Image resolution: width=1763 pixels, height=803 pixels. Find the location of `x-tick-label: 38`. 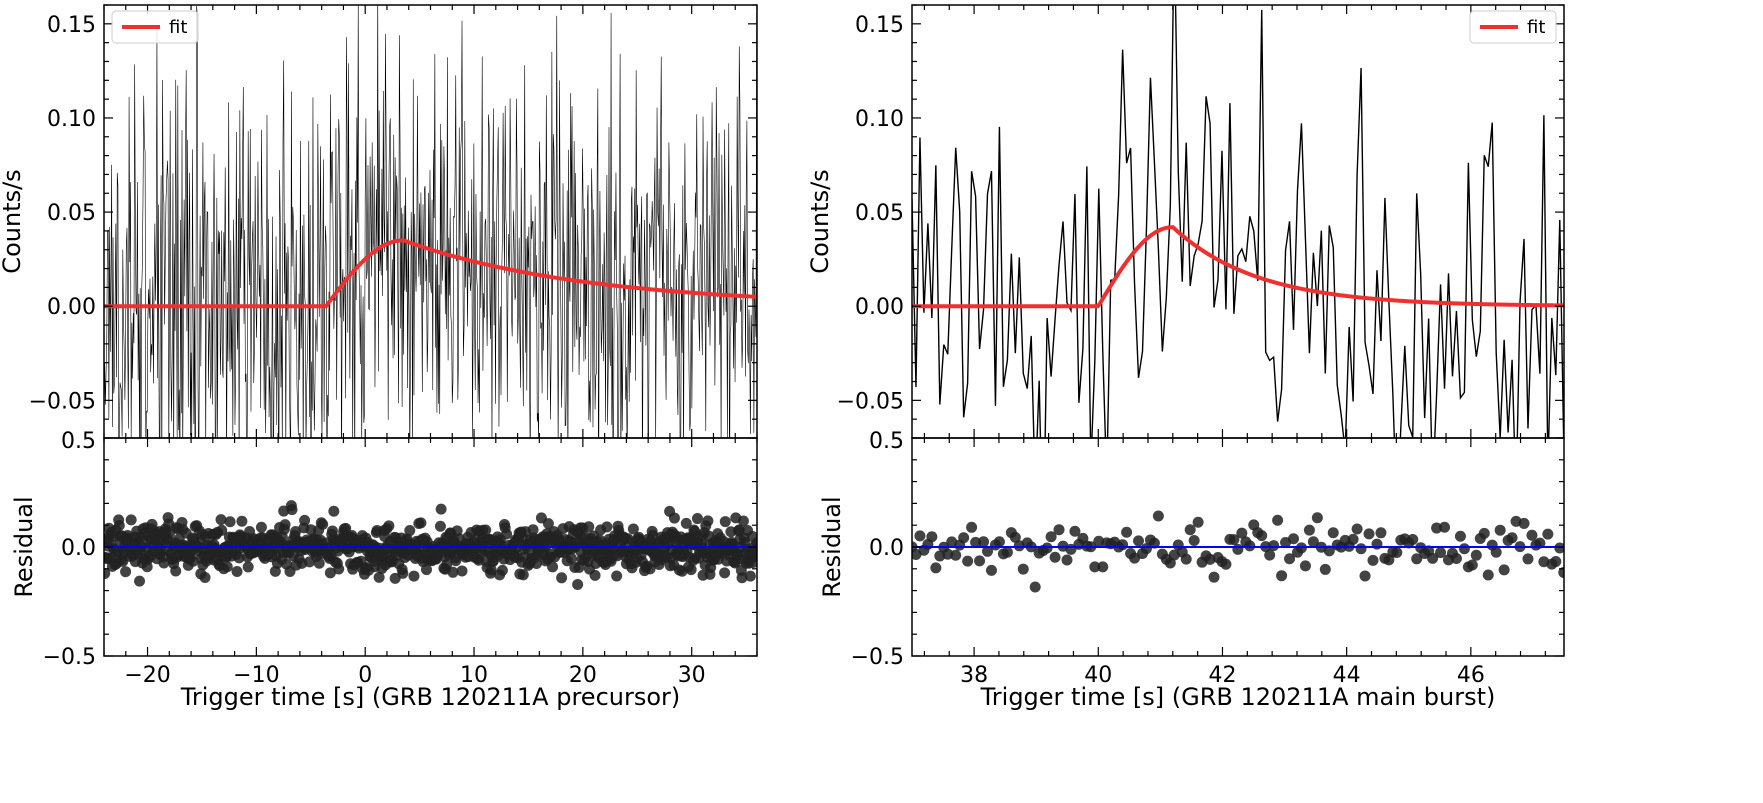

x-tick-label: 38 is located at coordinates (974, 675).